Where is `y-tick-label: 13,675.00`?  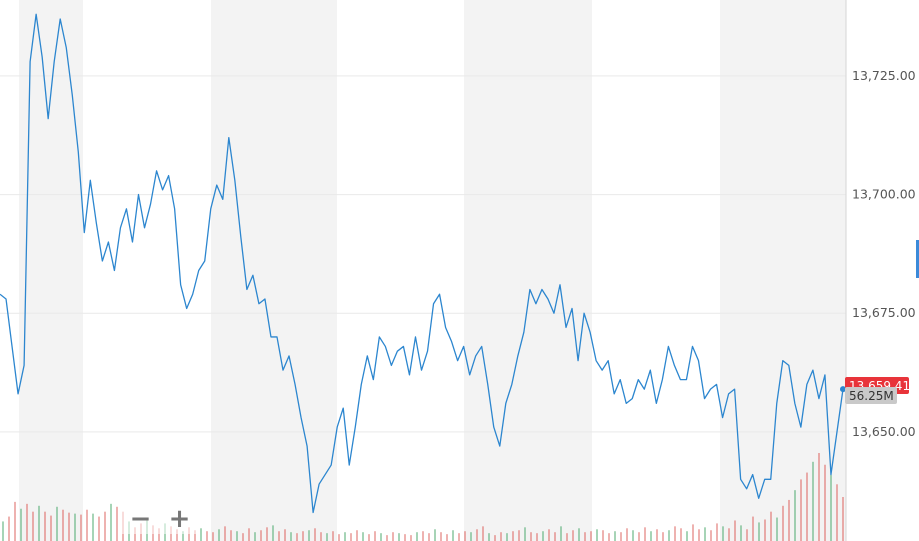
y-tick-label: 13,675.00 is located at coordinates (884, 312).